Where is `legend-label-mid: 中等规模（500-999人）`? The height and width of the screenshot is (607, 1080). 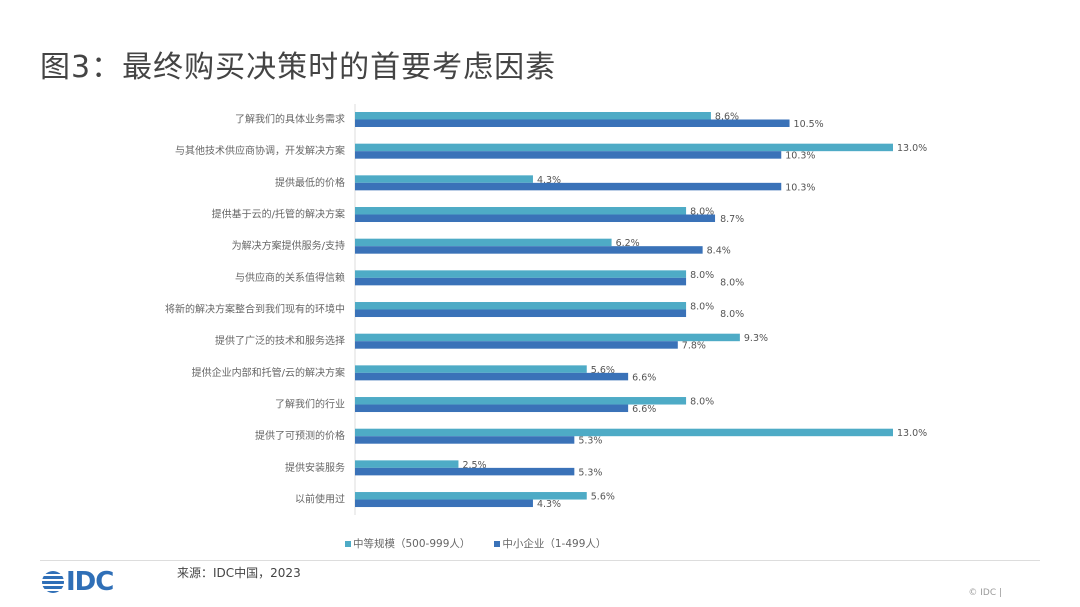 legend-label-mid: 中等规模（500-999人） is located at coordinates (412, 544).